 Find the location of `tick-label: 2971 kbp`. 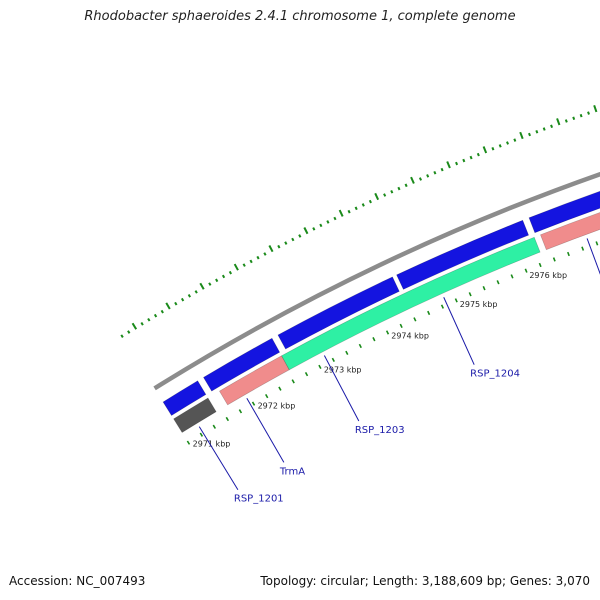

tick-label: 2971 kbp is located at coordinates (212, 444).